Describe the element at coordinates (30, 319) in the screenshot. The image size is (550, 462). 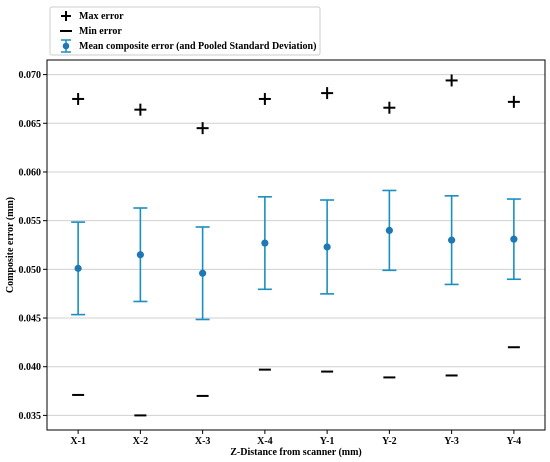
I see `y-tick-label: 0.045` at that location.